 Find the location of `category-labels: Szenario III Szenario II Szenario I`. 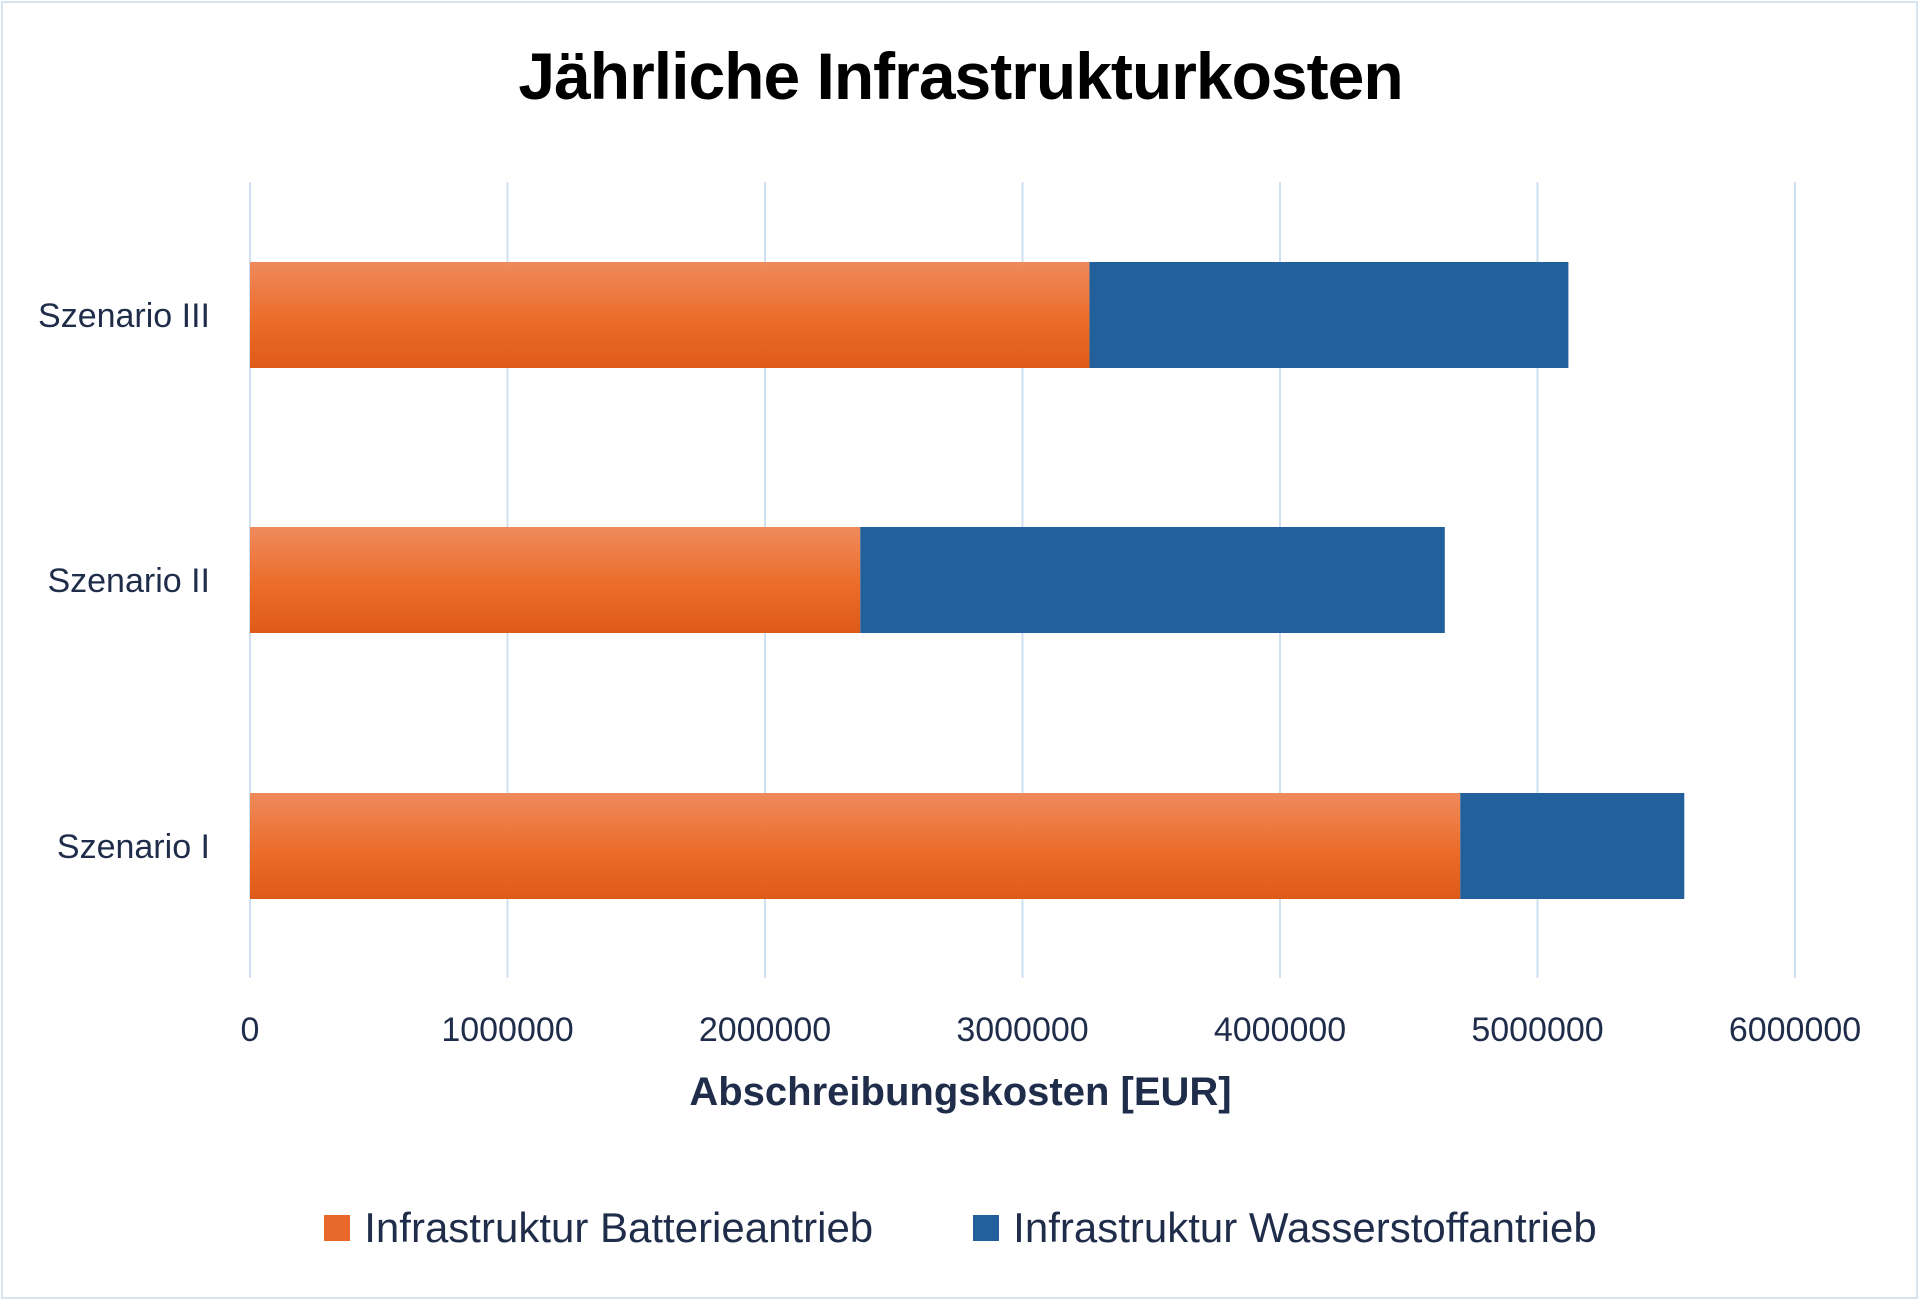

category-labels: Szenario III Szenario II Szenario I is located at coordinates (124, 581).